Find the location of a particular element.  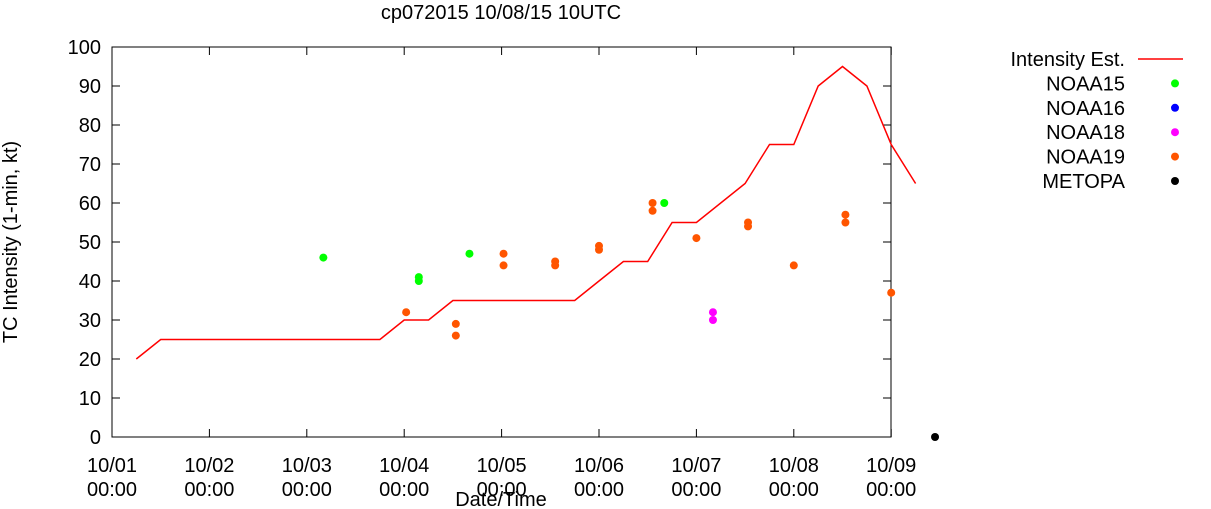

y-axis-label: TC Intensity (1-min, kt) is located at coordinates (11, 242).